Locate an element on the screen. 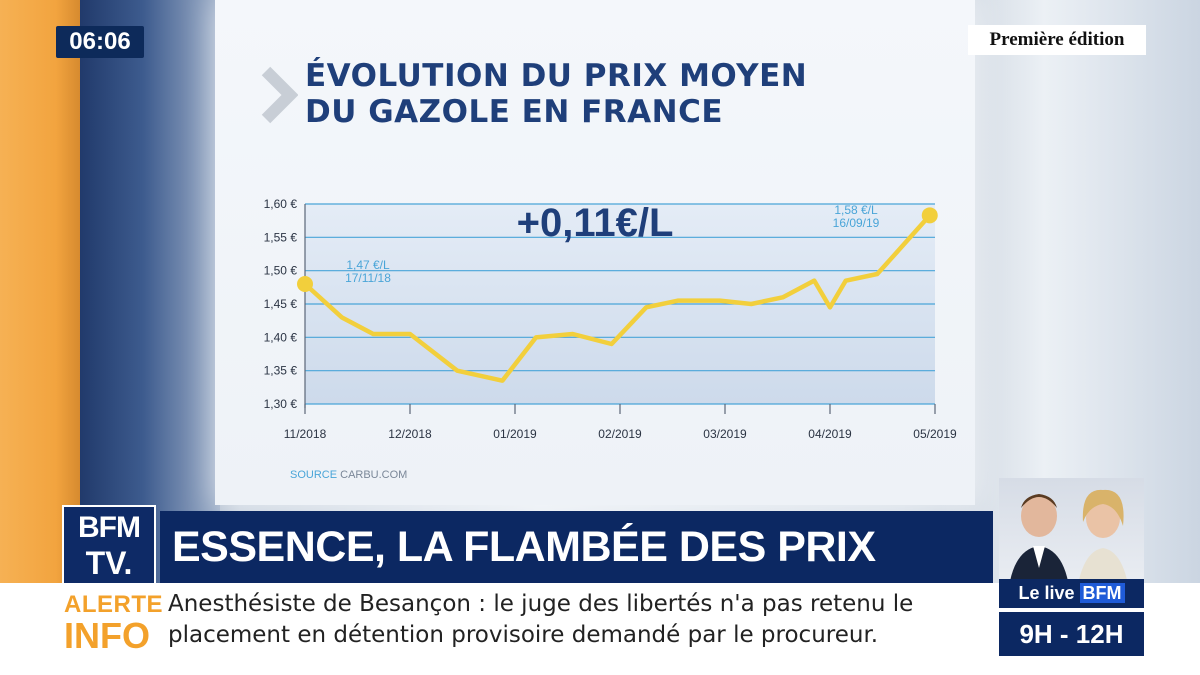 The height and width of the screenshot is (675, 1200). source-value: CARBU.COM is located at coordinates (374, 475).